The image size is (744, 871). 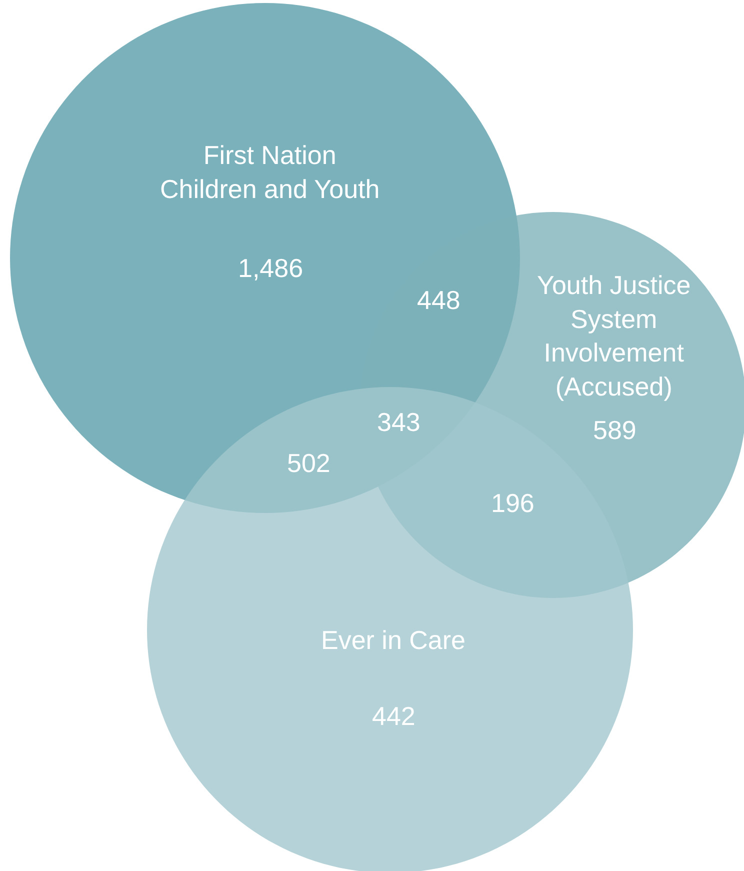 I want to click on data-label: 589, so click(x=614, y=430).